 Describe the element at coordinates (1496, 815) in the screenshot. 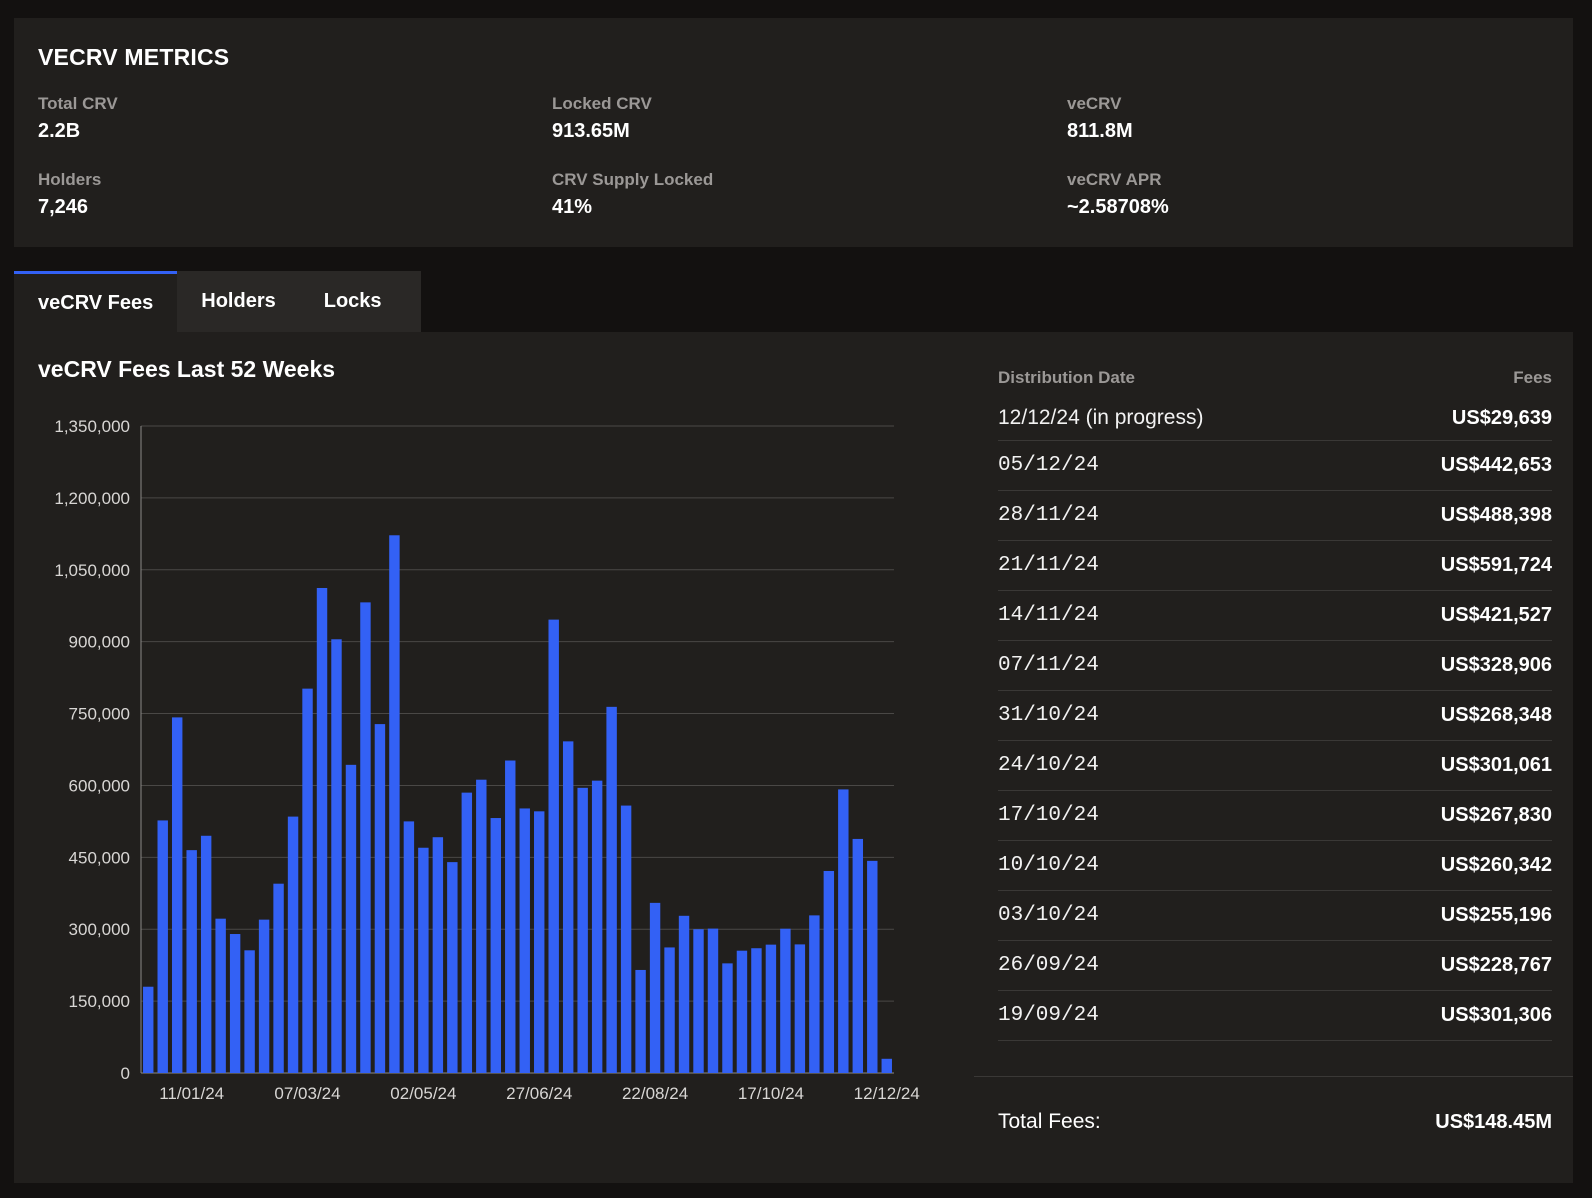

I see `row-fee: US$267,830` at that location.